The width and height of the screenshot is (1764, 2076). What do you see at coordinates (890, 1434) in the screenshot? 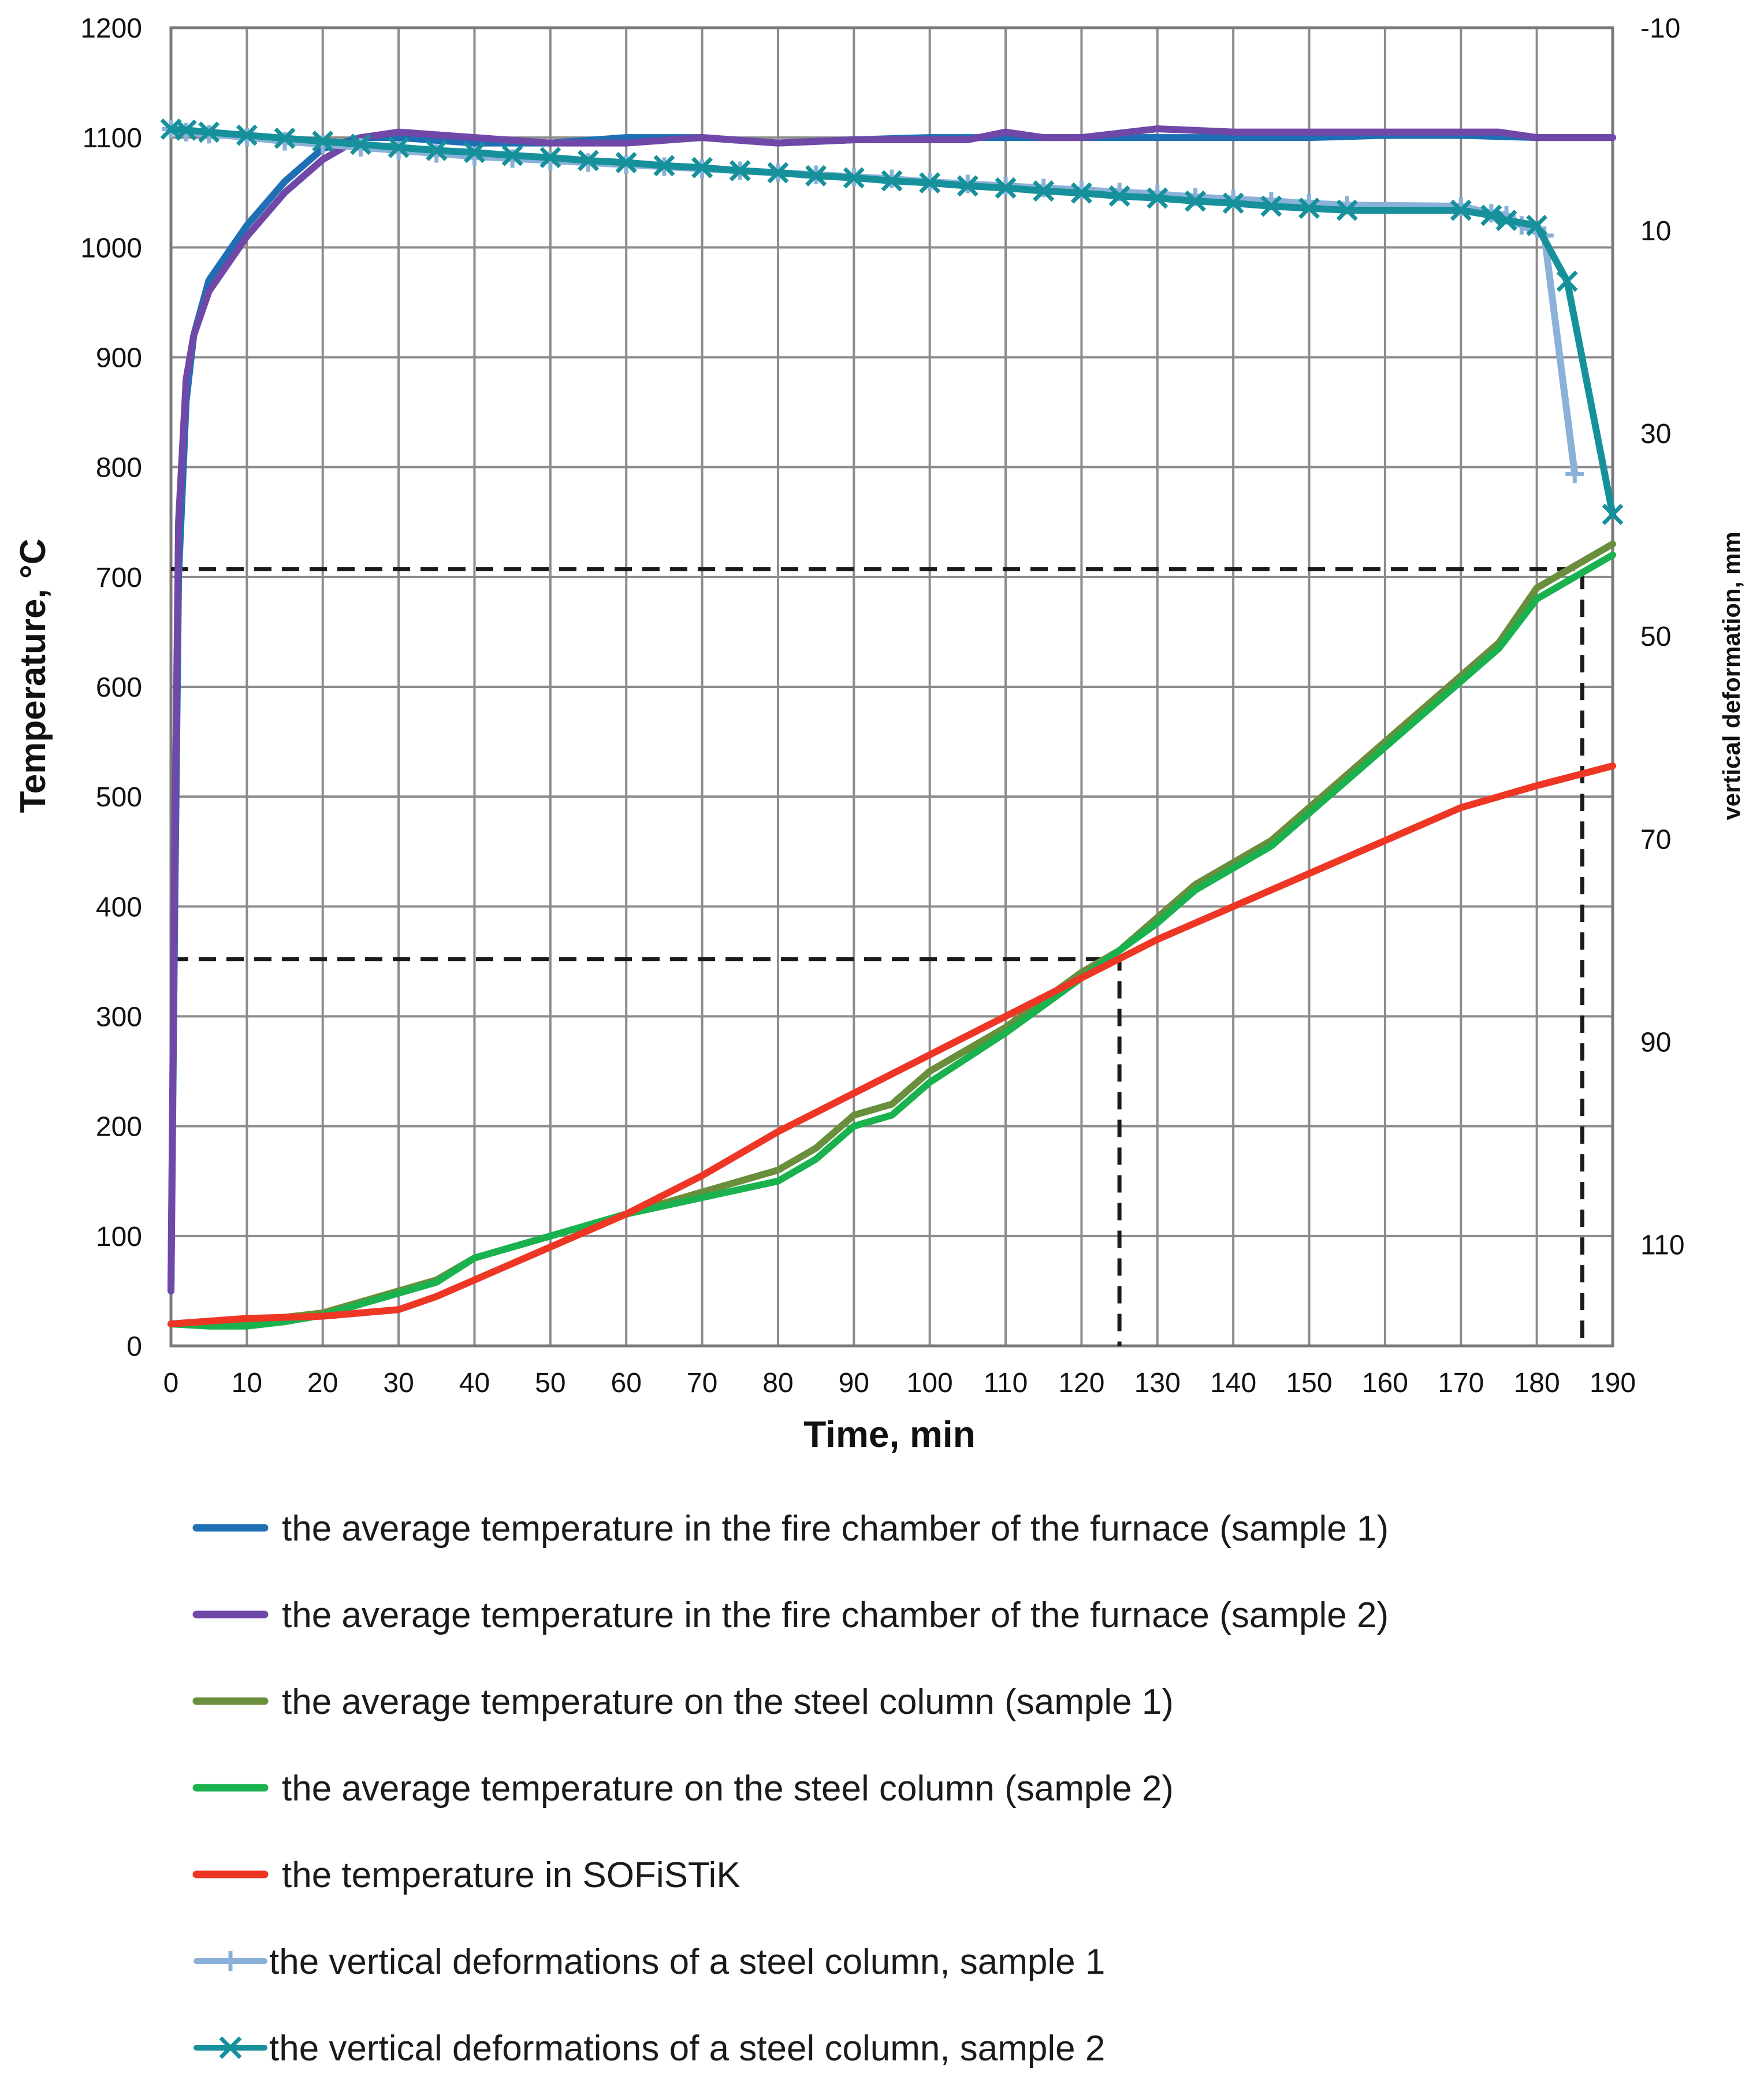
I see `x-axis-title: Time, min` at bounding box center [890, 1434].